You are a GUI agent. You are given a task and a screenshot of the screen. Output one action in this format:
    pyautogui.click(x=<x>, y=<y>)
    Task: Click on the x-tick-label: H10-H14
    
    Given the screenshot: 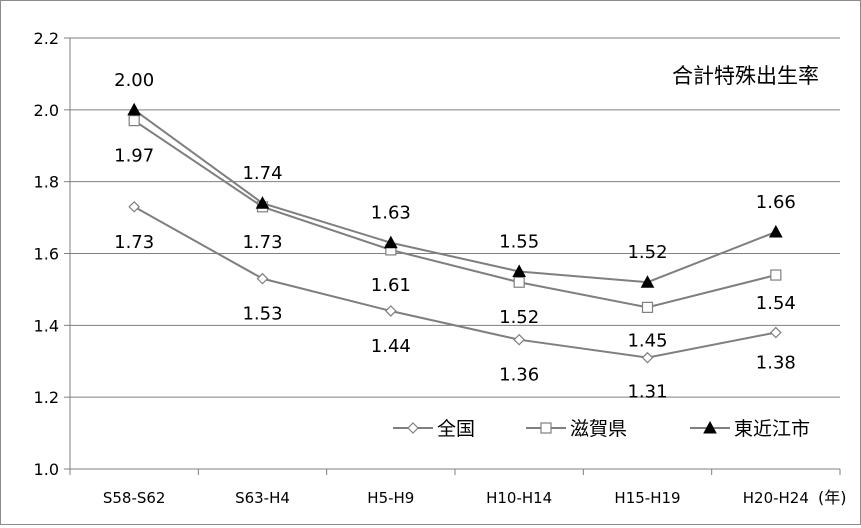 What is the action you would take?
    pyautogui.click(x=519, y=498)
    